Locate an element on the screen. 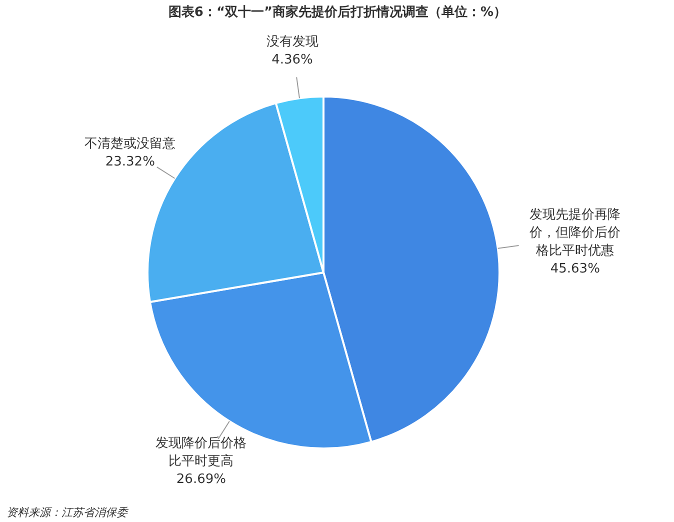 The image size is (674, 522). chart-title: 图表6：“双十一”商家先提价后打折情况调查（单位：%） is located at coordinates (337, 12).